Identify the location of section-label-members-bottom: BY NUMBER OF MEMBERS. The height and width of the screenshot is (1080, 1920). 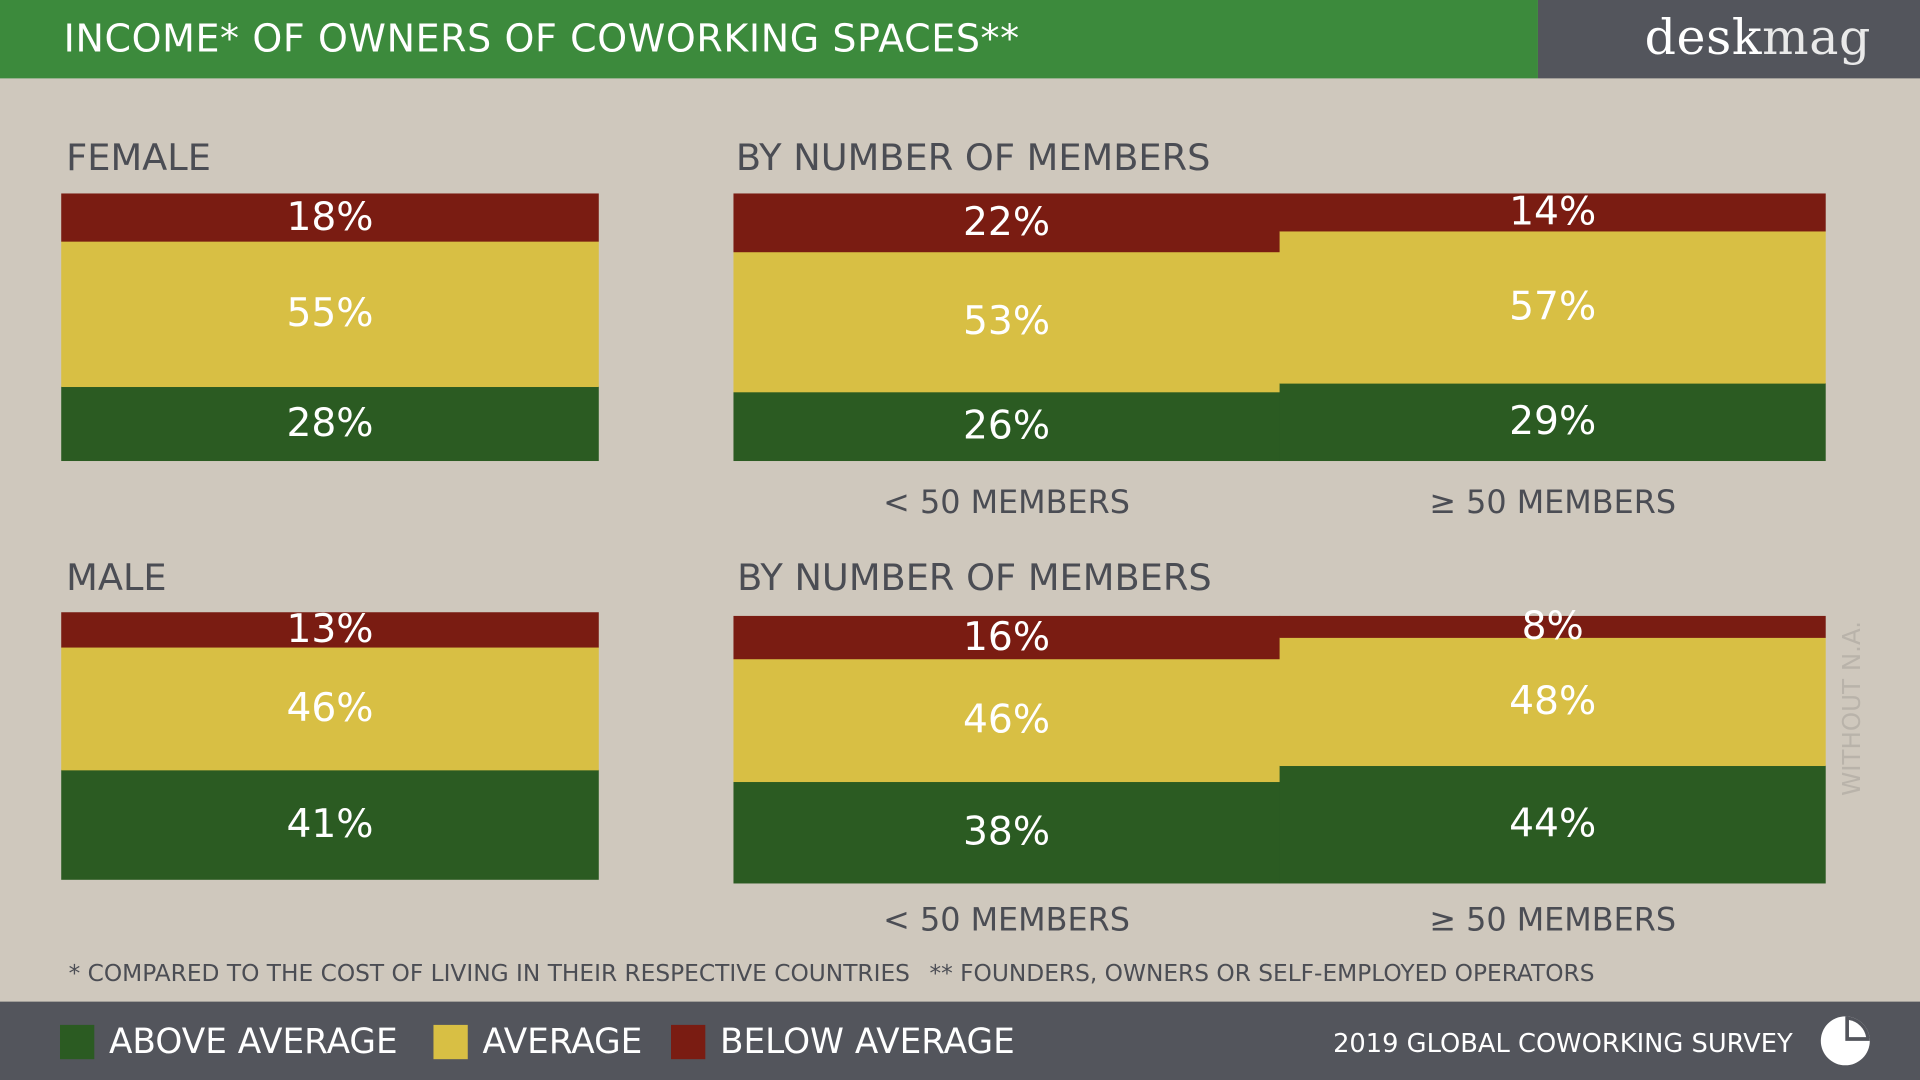
(974, 579).